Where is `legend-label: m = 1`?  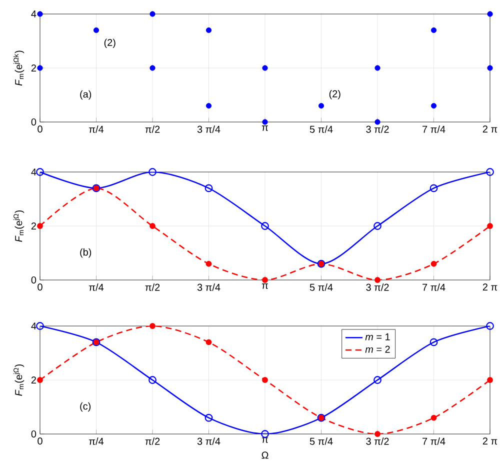
legend-label: m = 1 is located at coordinates (377, 336).